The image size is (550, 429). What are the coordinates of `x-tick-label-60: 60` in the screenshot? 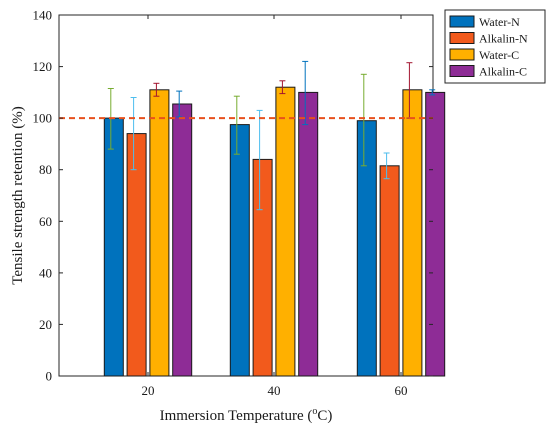 It's located at (401, 390).